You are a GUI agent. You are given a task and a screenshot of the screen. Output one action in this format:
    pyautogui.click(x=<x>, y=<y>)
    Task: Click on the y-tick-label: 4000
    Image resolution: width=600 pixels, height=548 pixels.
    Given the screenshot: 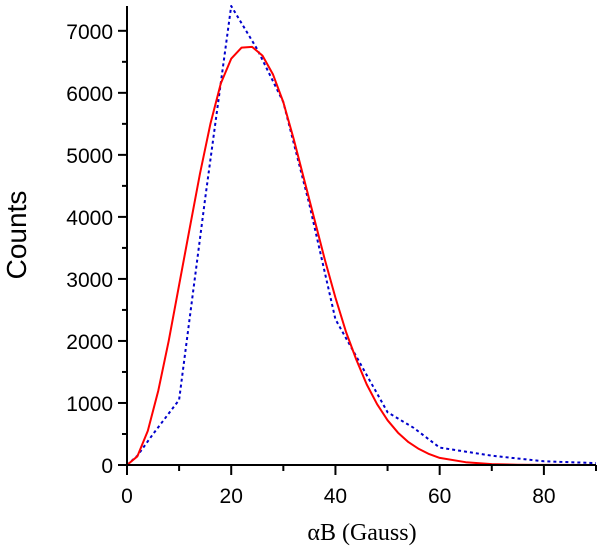 What is the action you would take?
    pyautogui.click(x=89, y=218)
    